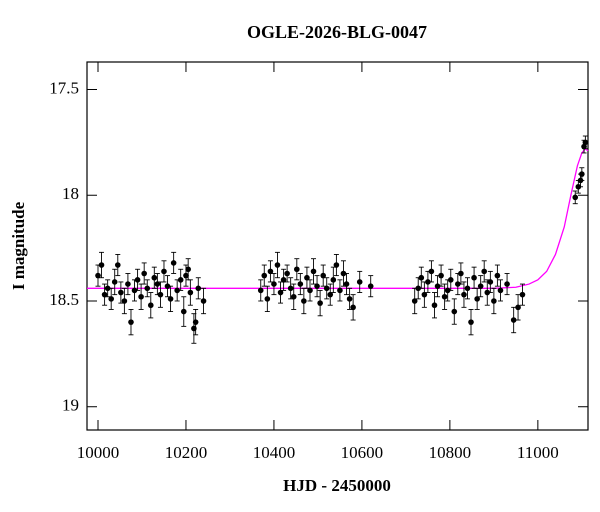 Image resolution: width=600 pixels, height=512 pixels. I want to click on x-tick-label: 10000, so click(98, 452).